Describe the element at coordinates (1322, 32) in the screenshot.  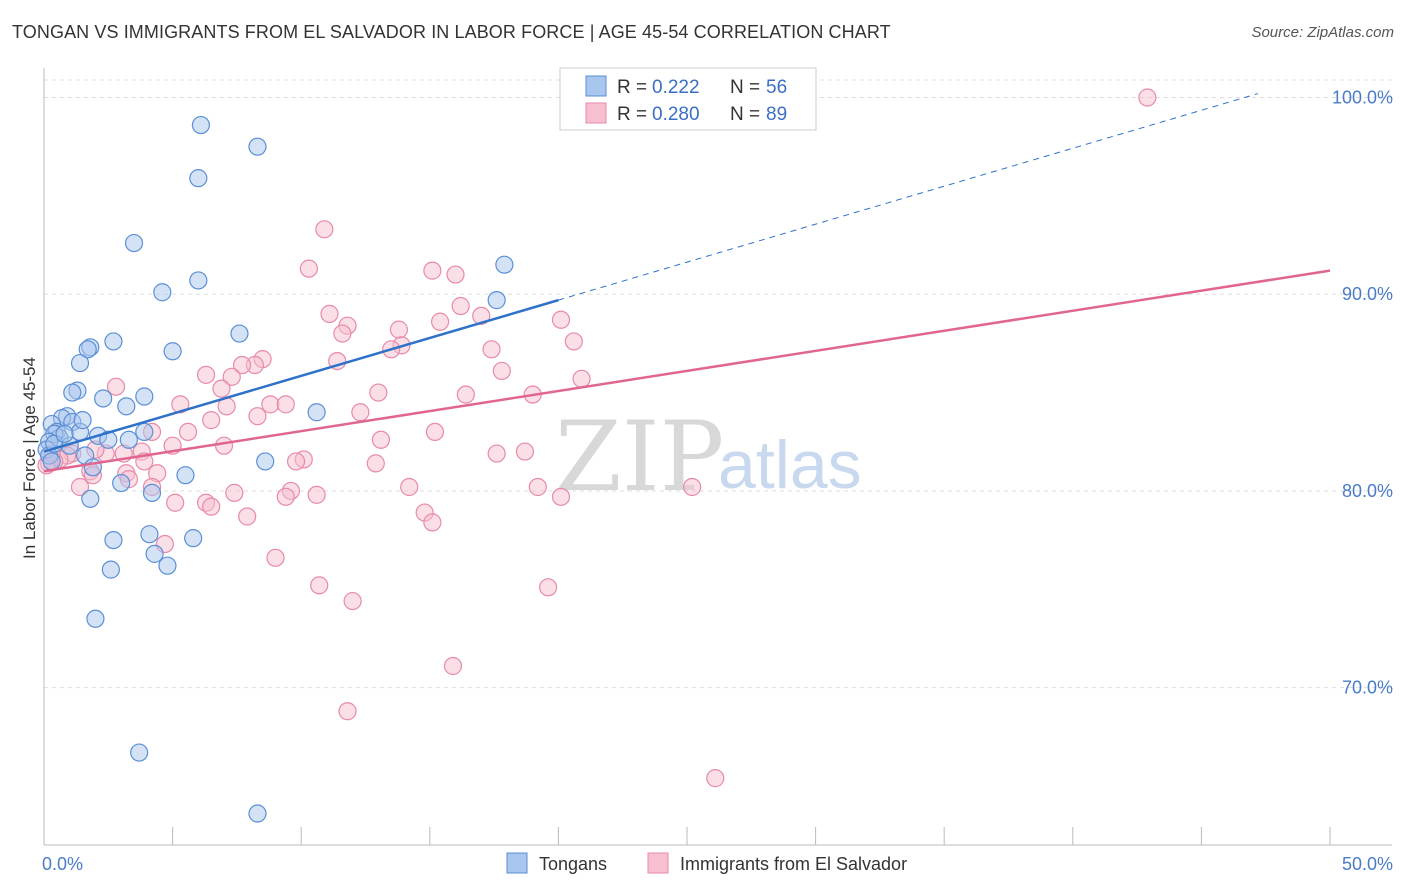
I see `source-label: Source: ZipAtlas.com` at that location.